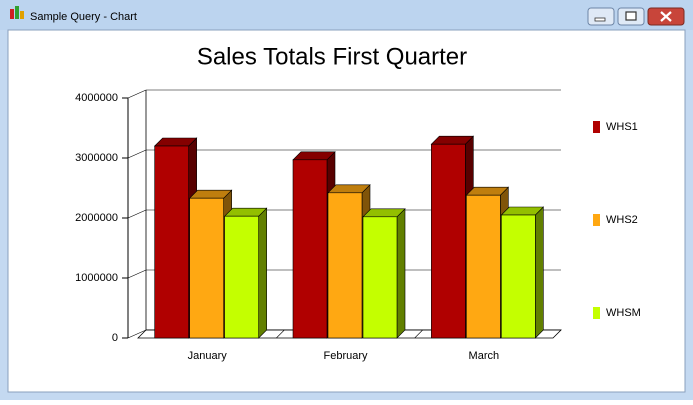 The image size is (693, 405). What do you see at coordinates (83, 17) in the screenshot?
I see `window-title: Sample Query - Chart` at bounding box center [83, 17].